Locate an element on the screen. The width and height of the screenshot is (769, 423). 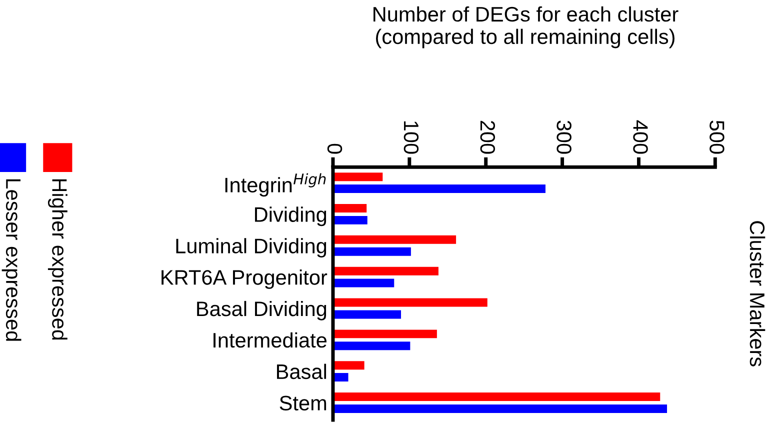
y-tick-label: Integrin$^{High}$ is located at coordinates (275, 185).